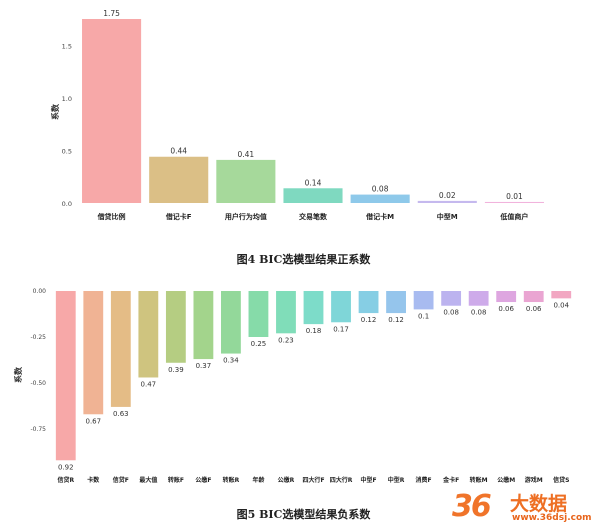  Describe the element at coordinates (40, 291) in the screenshot. I see `y-tick-label: 0.00` at that location.